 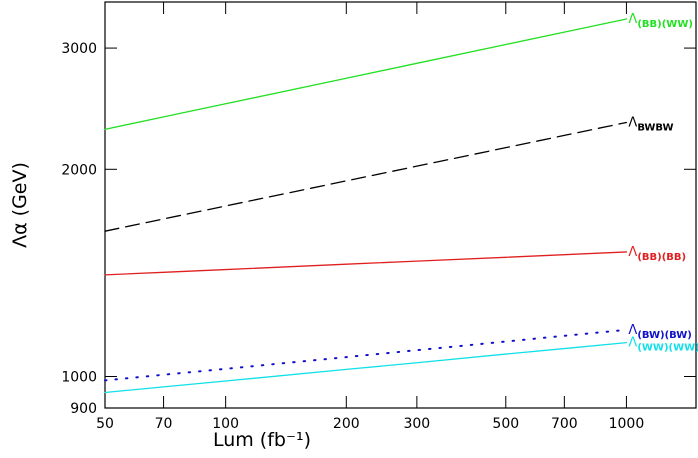 I want to click on x-tick-label: 500, so click(x=505, y=424).